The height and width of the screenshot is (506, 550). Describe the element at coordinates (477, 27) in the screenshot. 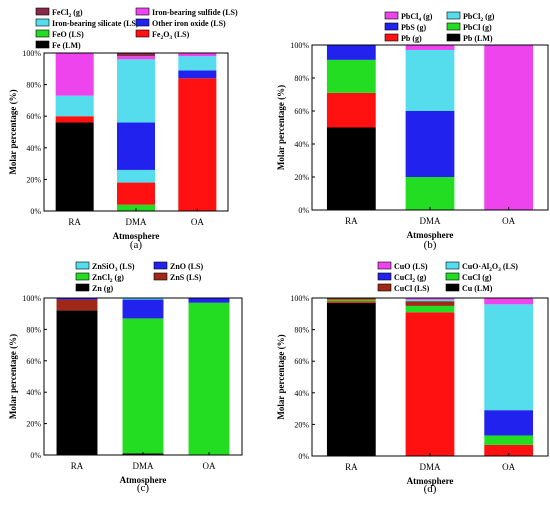

I see `legend-text: PbCl (g)` at that location.